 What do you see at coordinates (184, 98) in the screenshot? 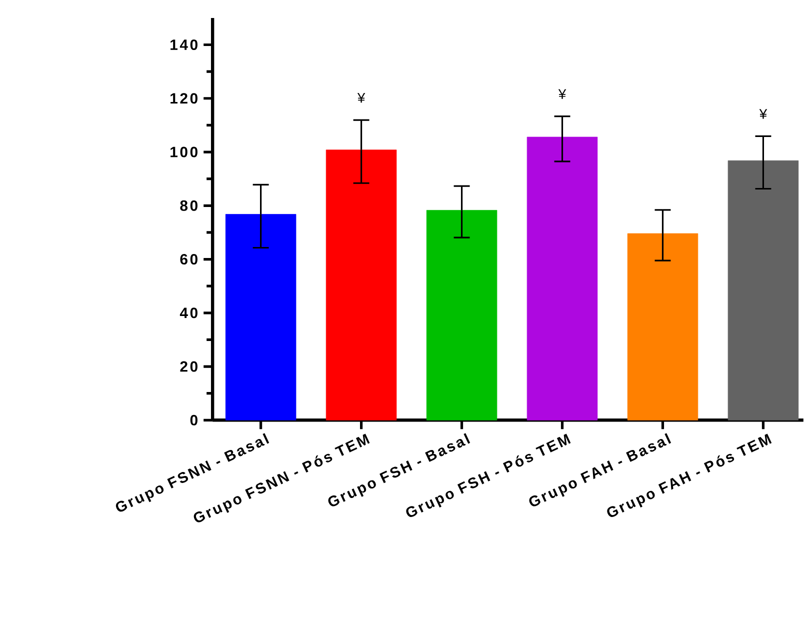
I see `y-tick-label: 120` at bounding box center [184, 98].